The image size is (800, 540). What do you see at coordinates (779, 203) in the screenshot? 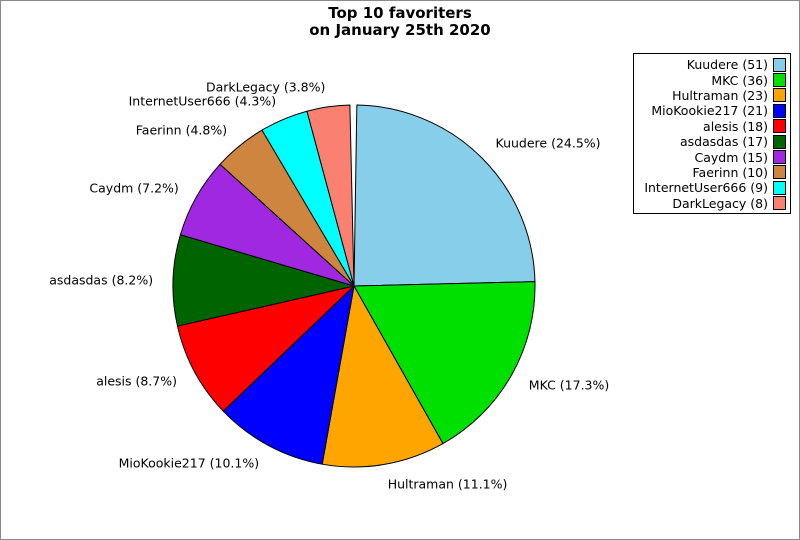
I see `legend-swatch-darklegacy` at bounding box center [779, 203].